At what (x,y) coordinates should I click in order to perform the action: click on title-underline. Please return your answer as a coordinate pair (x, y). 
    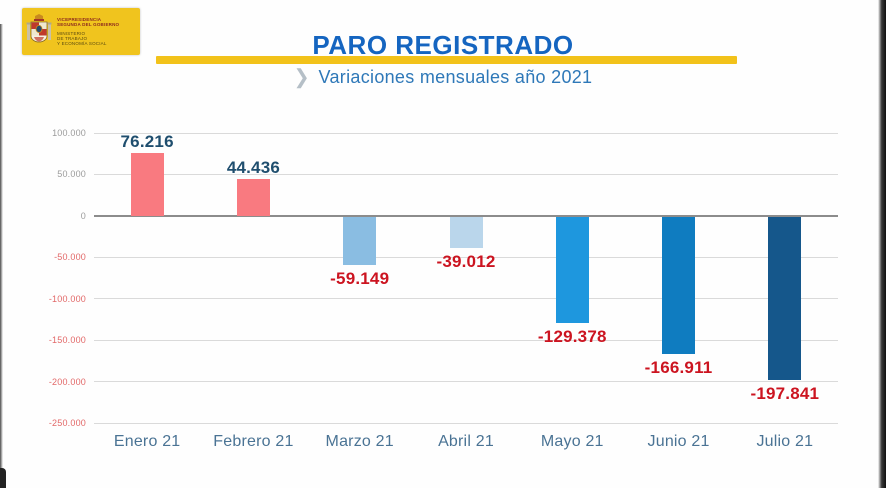
    Looking at the image, I should click on (446, 60).